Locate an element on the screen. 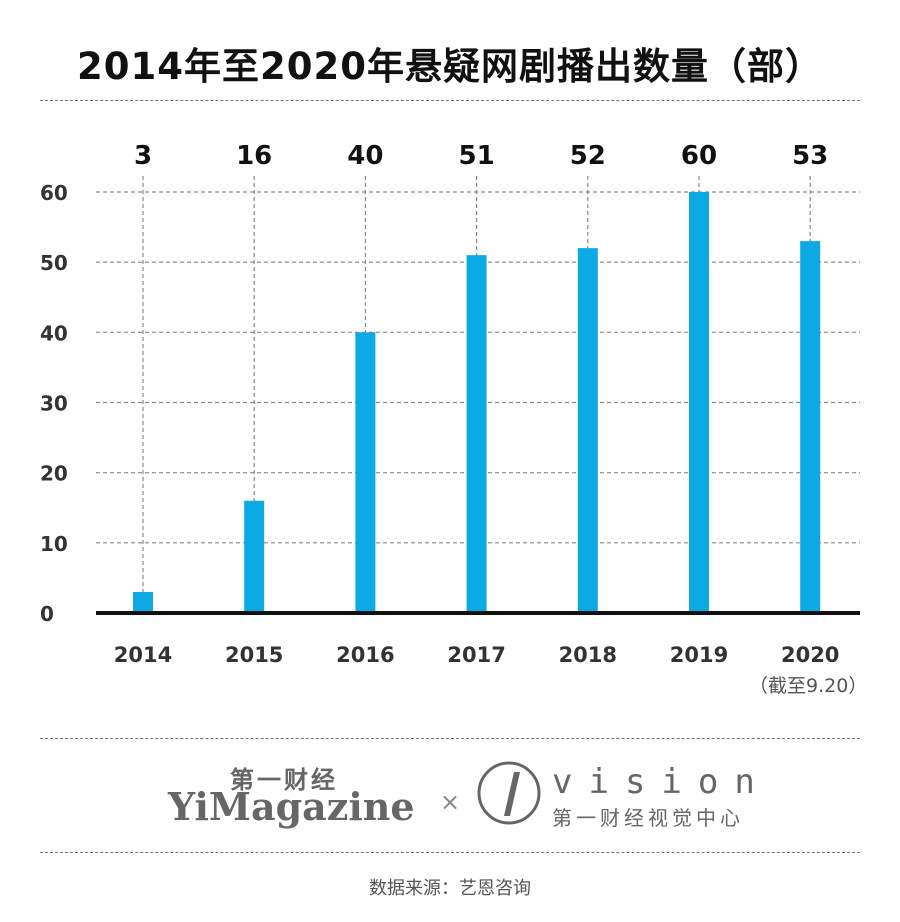 This screenshot has height=922, width=900. bar-2018 is located at coordinates (587, 430).